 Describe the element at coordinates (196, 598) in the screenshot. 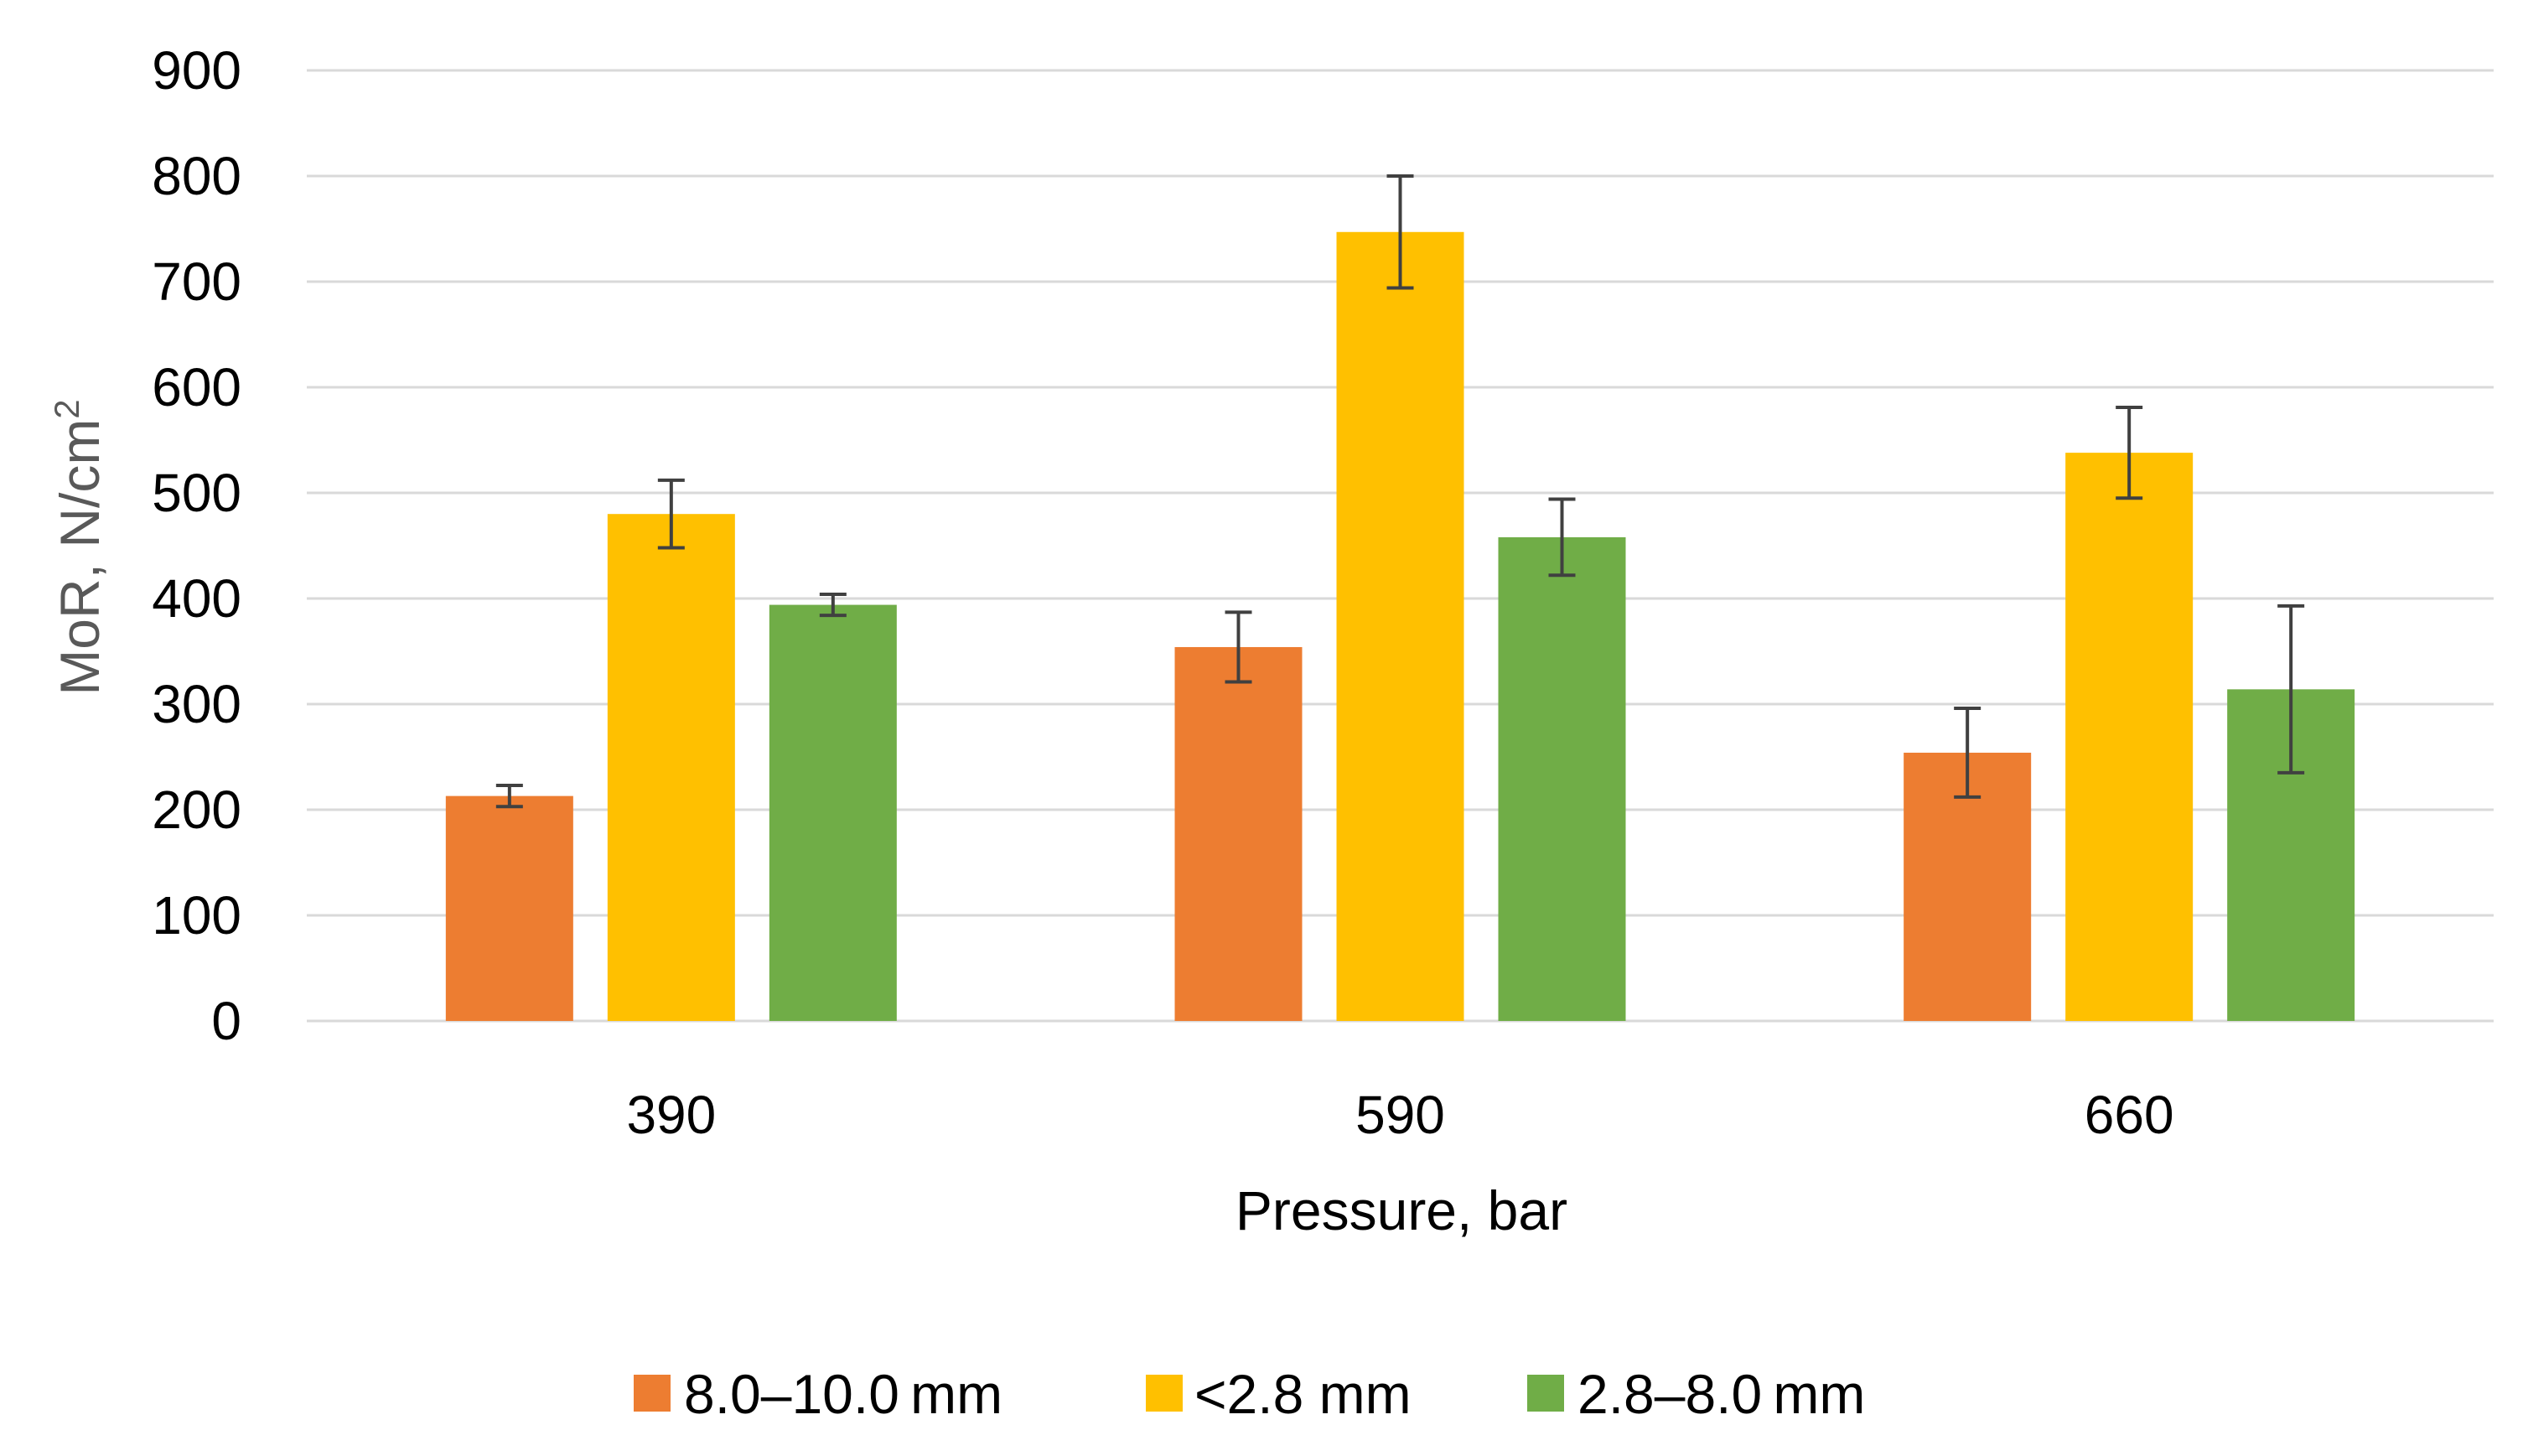

I see `y-tick-label-400: 400` at that location.